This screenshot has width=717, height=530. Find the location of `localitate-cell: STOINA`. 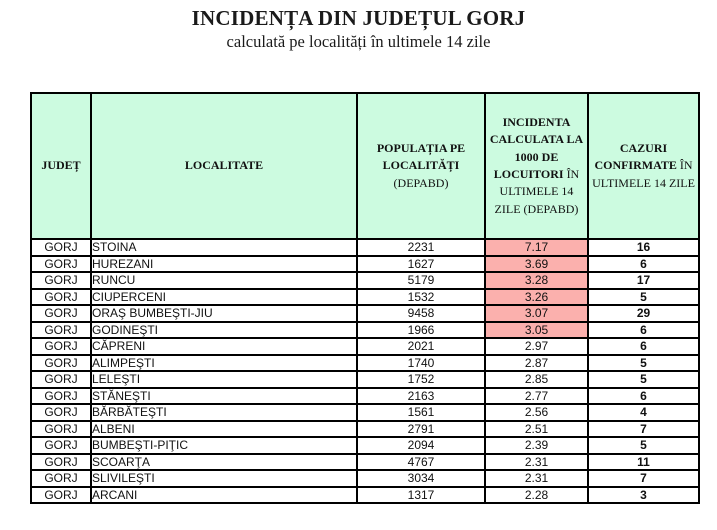

localitate-cell: STOINA is located at coordinates (224, 247).